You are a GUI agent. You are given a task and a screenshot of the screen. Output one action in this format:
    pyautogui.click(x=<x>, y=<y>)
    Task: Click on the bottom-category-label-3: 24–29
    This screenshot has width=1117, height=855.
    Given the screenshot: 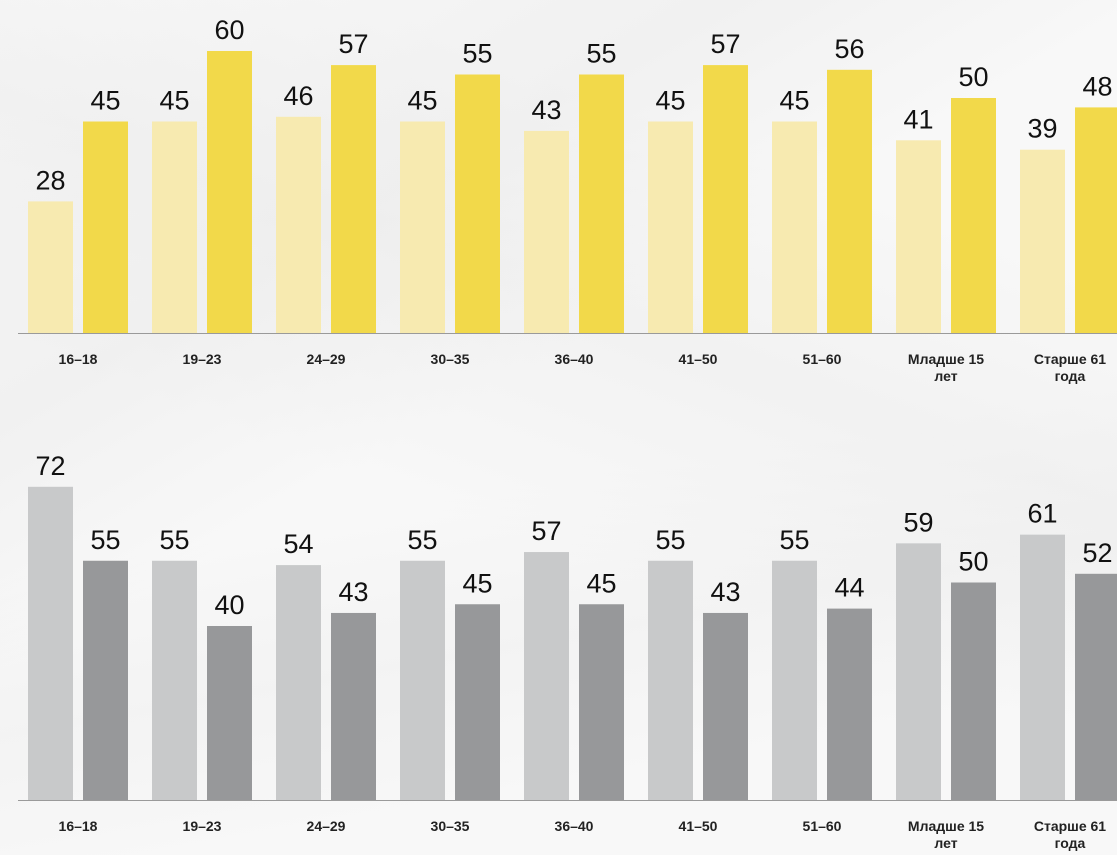 What is the action you would take?
    pyautogui.click(x=326, y=826)
    